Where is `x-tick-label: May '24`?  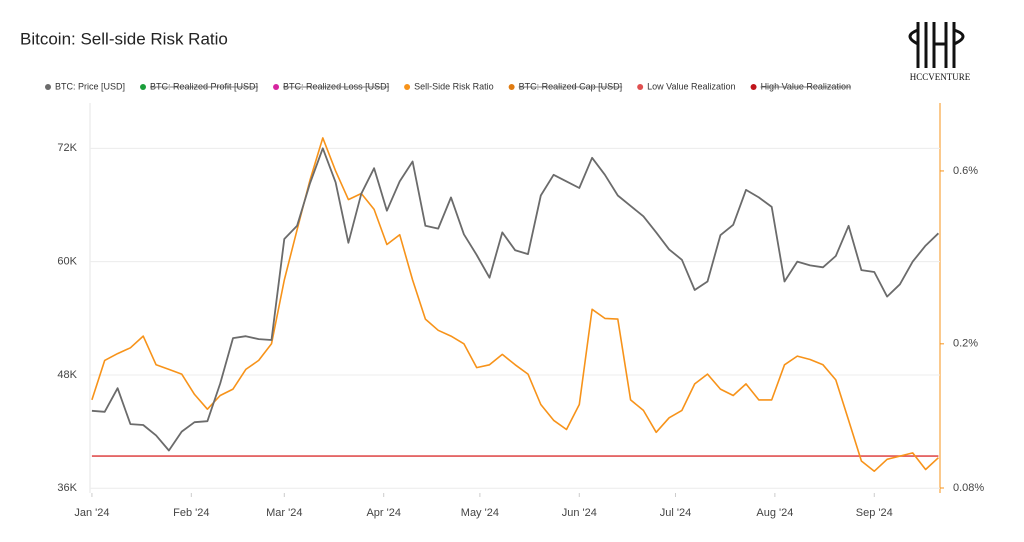 x-tick-label: May '24 is located at coordinates (480, 513).